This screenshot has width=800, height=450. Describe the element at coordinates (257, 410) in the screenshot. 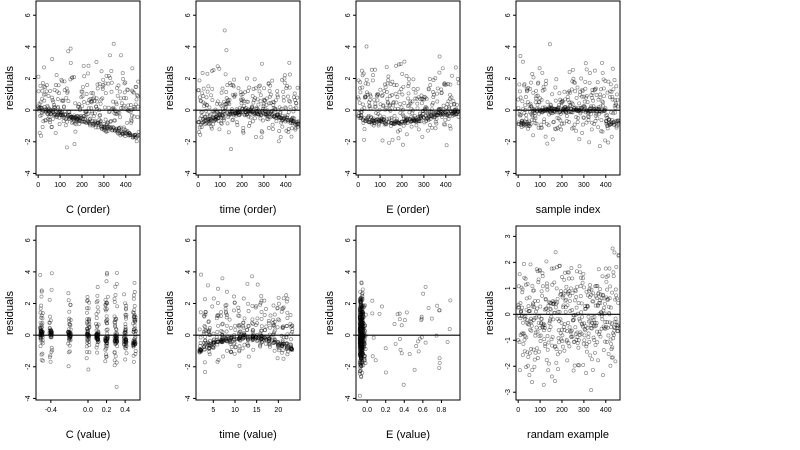

I see `x-tick-label: 15` at that location.